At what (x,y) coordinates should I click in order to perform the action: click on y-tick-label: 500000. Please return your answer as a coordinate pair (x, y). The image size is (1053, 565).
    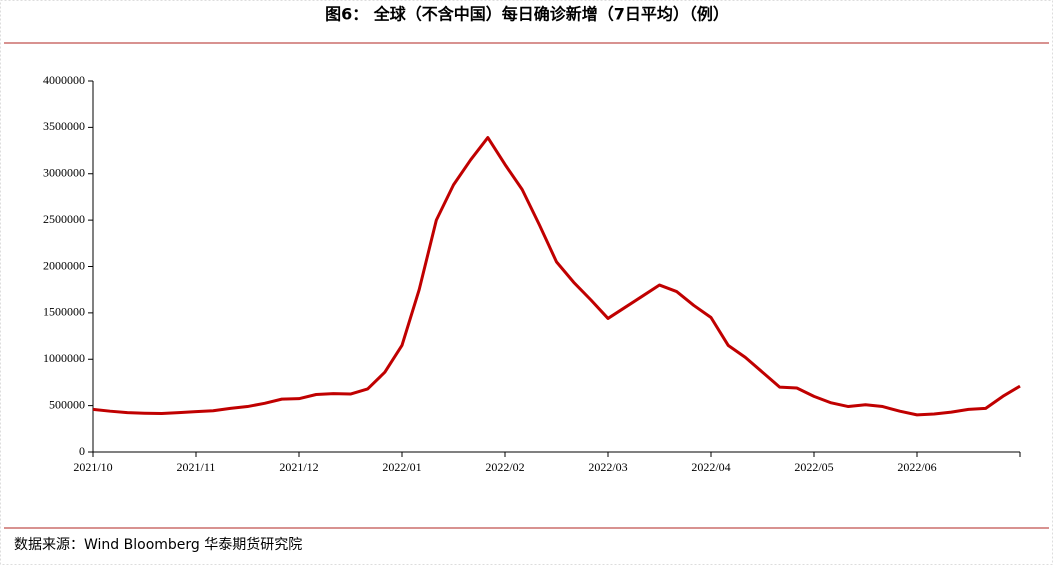
    Looking at the image, I should click on (67, 404).